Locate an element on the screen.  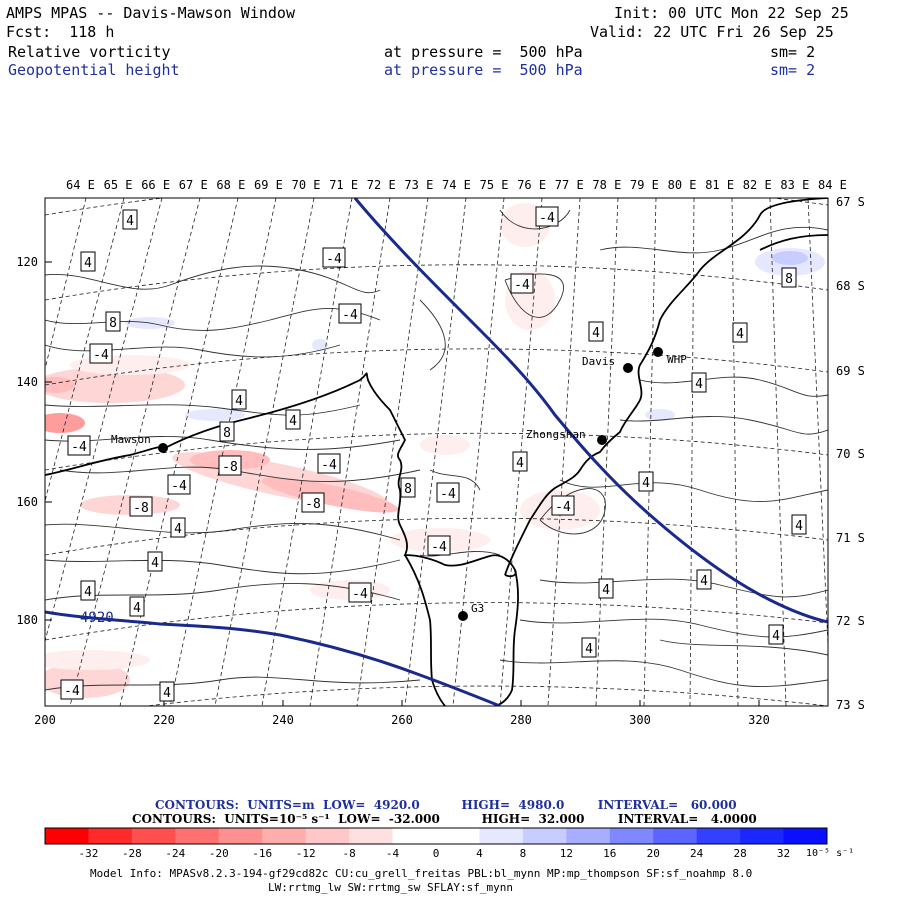
latitude-label: 69 S is located at coordinates (850, 371).